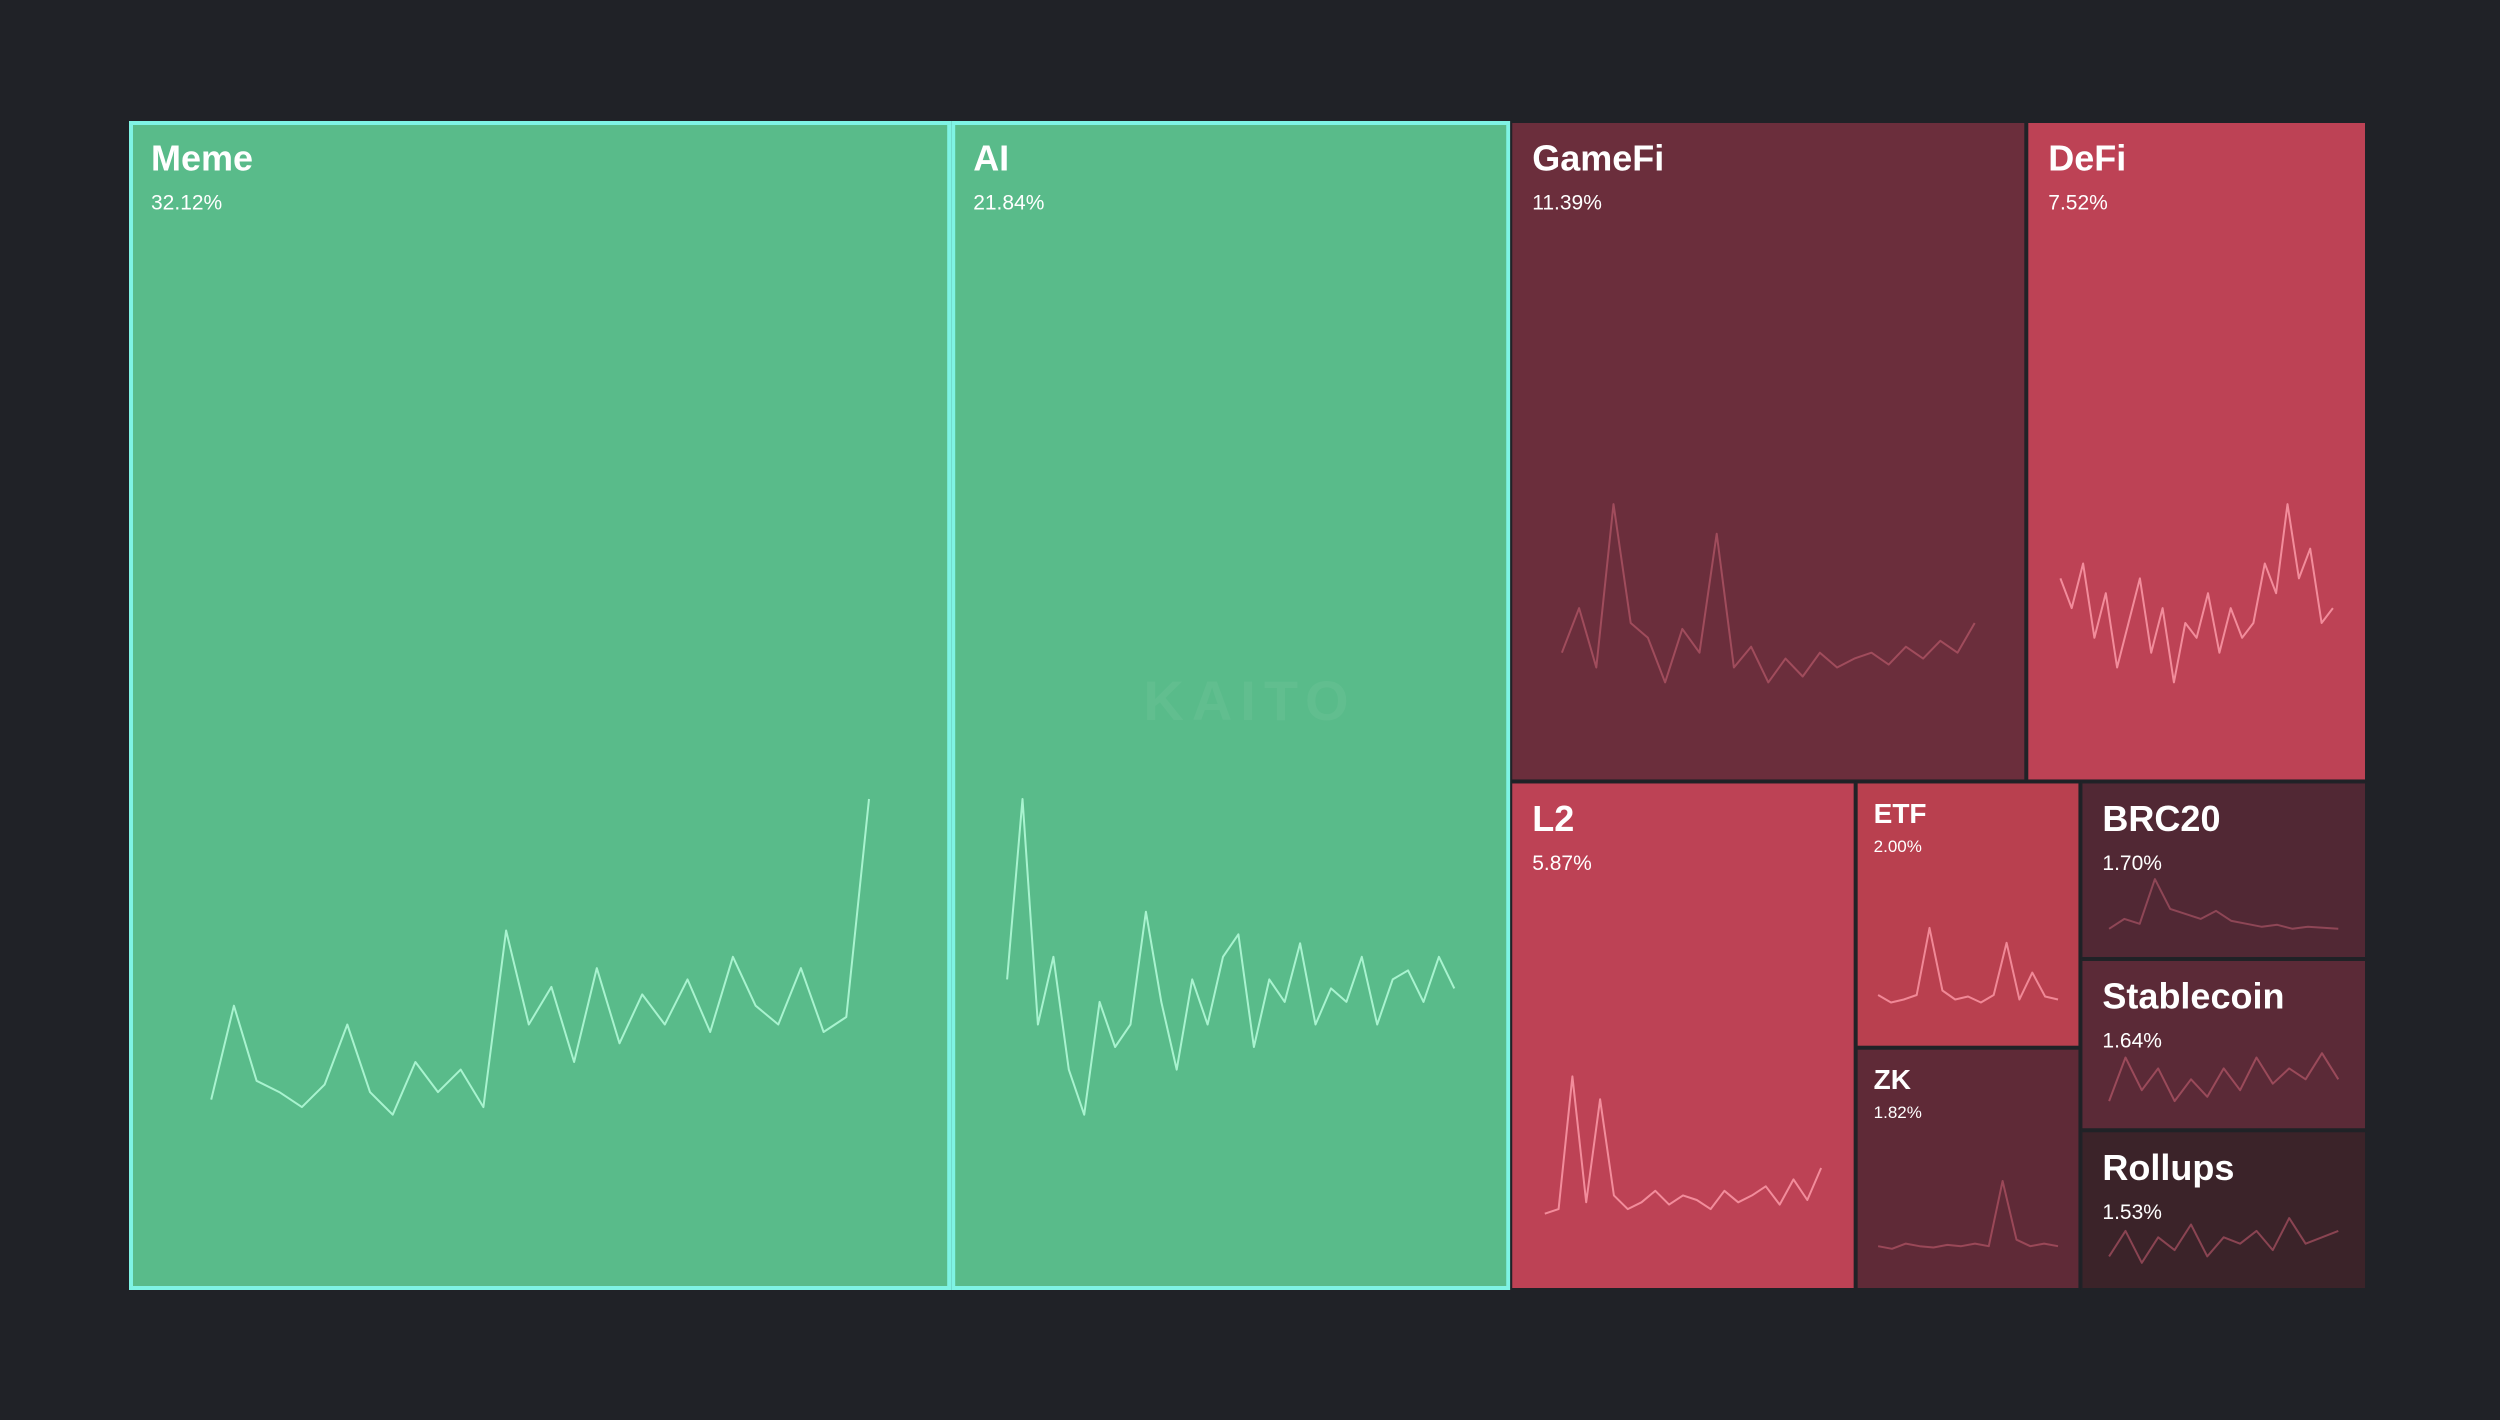  Describe the element at coordinates (2078, 203) in the screenshot. I see `tile-value-label: 7.52%` at that location.